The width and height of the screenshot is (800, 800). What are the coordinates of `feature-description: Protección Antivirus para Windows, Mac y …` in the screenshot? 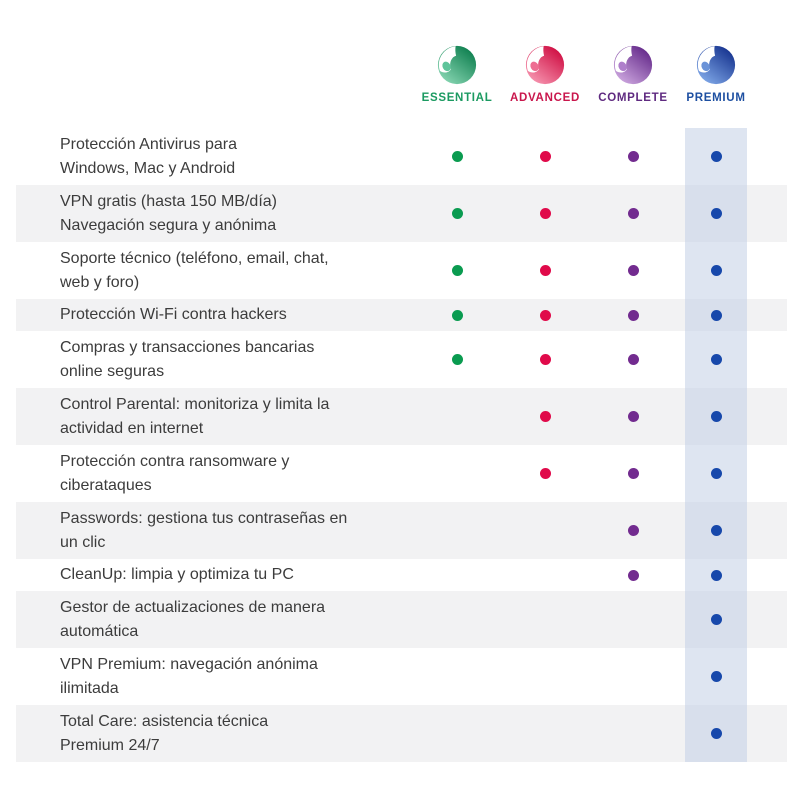 It's located at (148, 157).